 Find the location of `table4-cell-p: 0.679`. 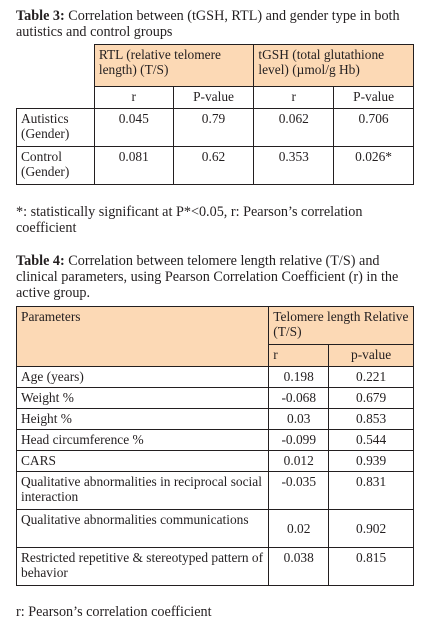

table4-cell-p: 0.679 is located at coordinates (371, 398).